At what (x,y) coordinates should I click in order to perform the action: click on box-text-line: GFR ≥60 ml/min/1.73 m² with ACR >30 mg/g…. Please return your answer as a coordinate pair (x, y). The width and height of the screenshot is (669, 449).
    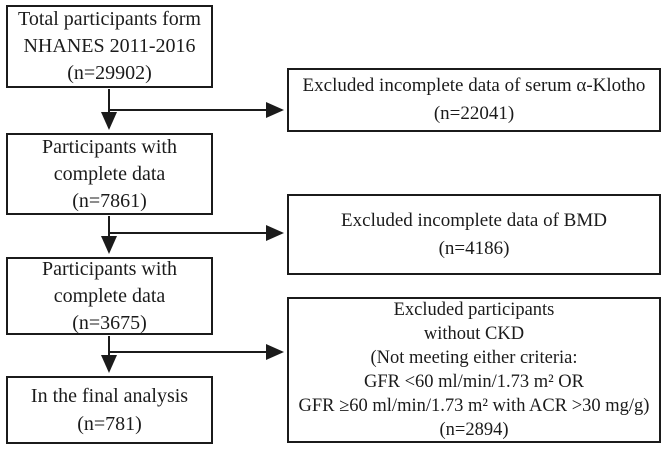
    Looking at the image, I should click on (474, 406).